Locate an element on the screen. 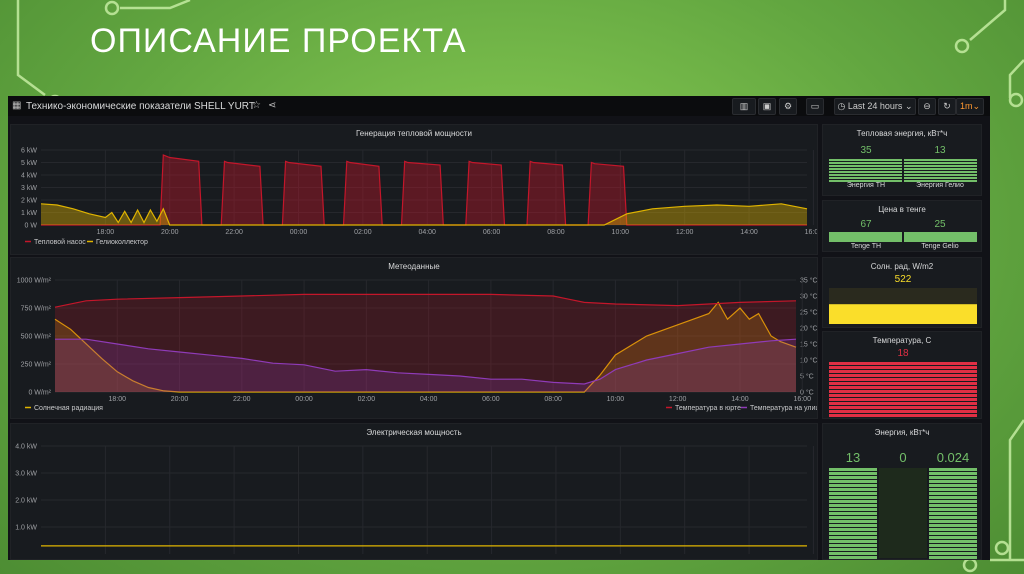 The height and width of the screenshot is (574, 1024). y-tick-label: 2 kW is located at coordinates (29, 201).